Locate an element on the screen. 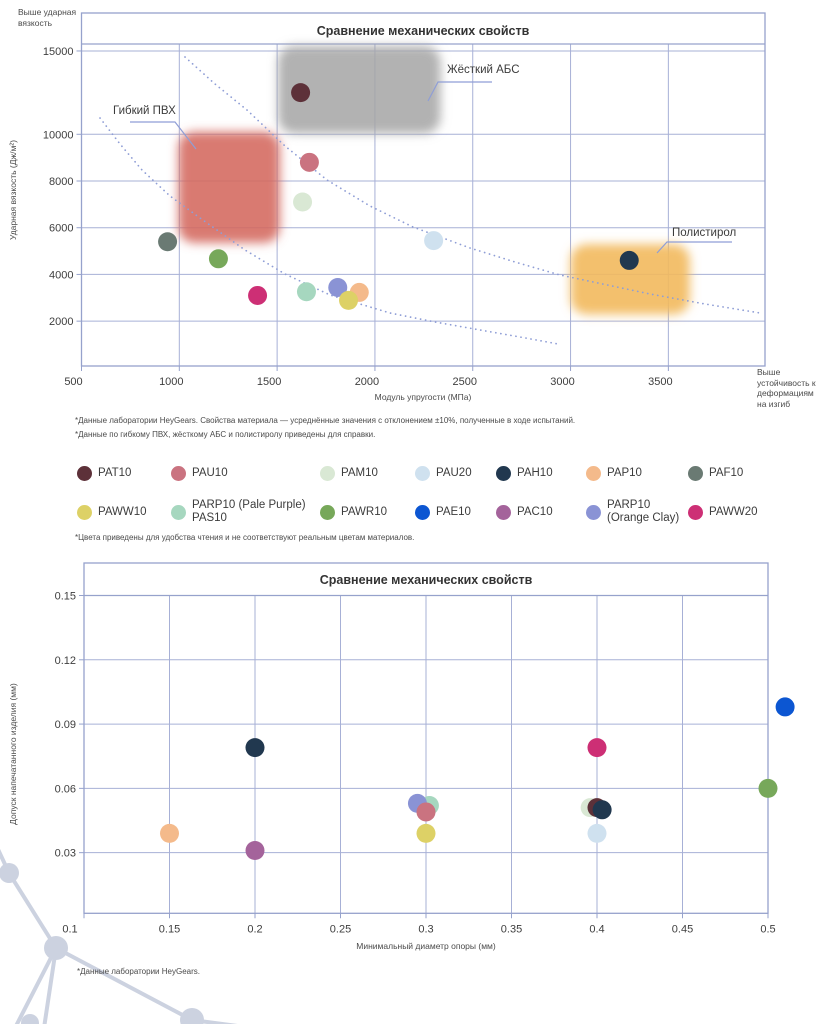  legend-label: PAWW10 is located at coordinates (122, 511).